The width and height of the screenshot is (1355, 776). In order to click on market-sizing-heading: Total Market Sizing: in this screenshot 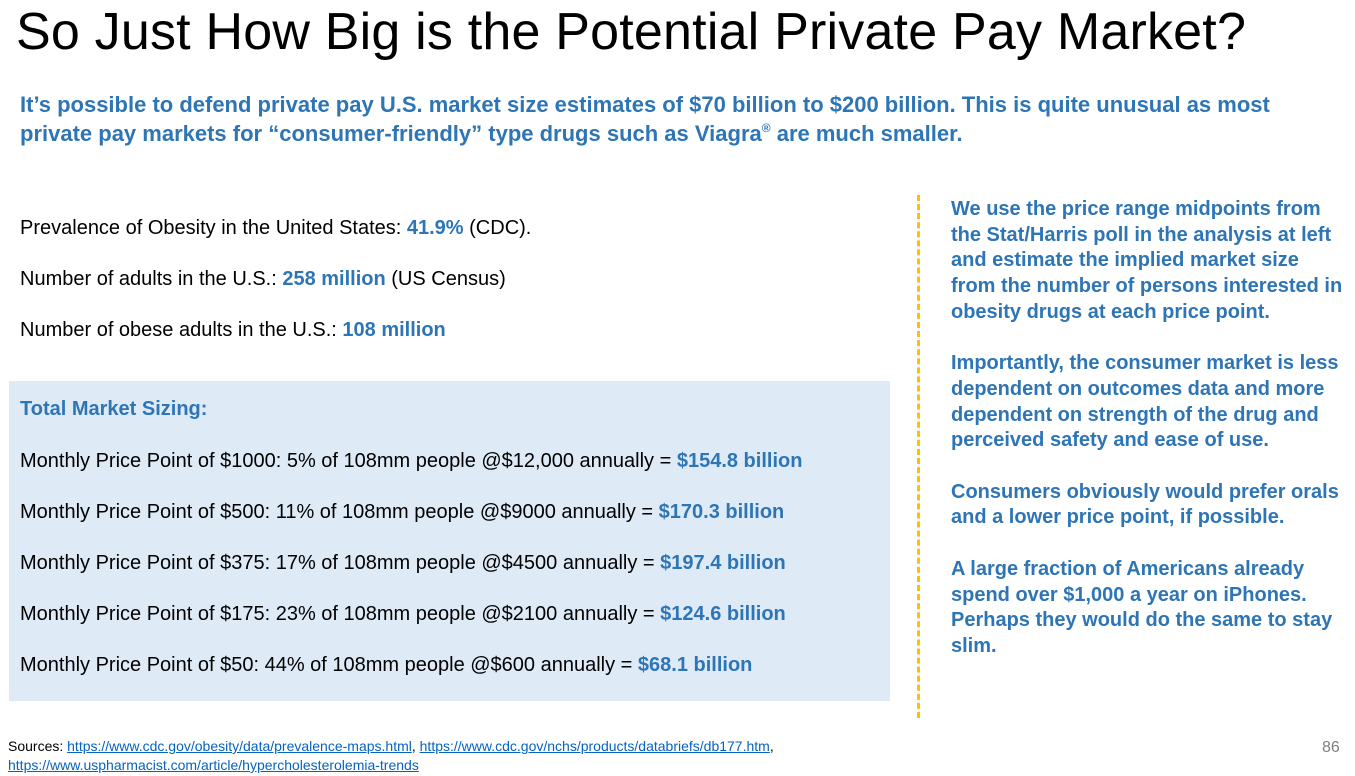, I will do `click(114, 409)`.